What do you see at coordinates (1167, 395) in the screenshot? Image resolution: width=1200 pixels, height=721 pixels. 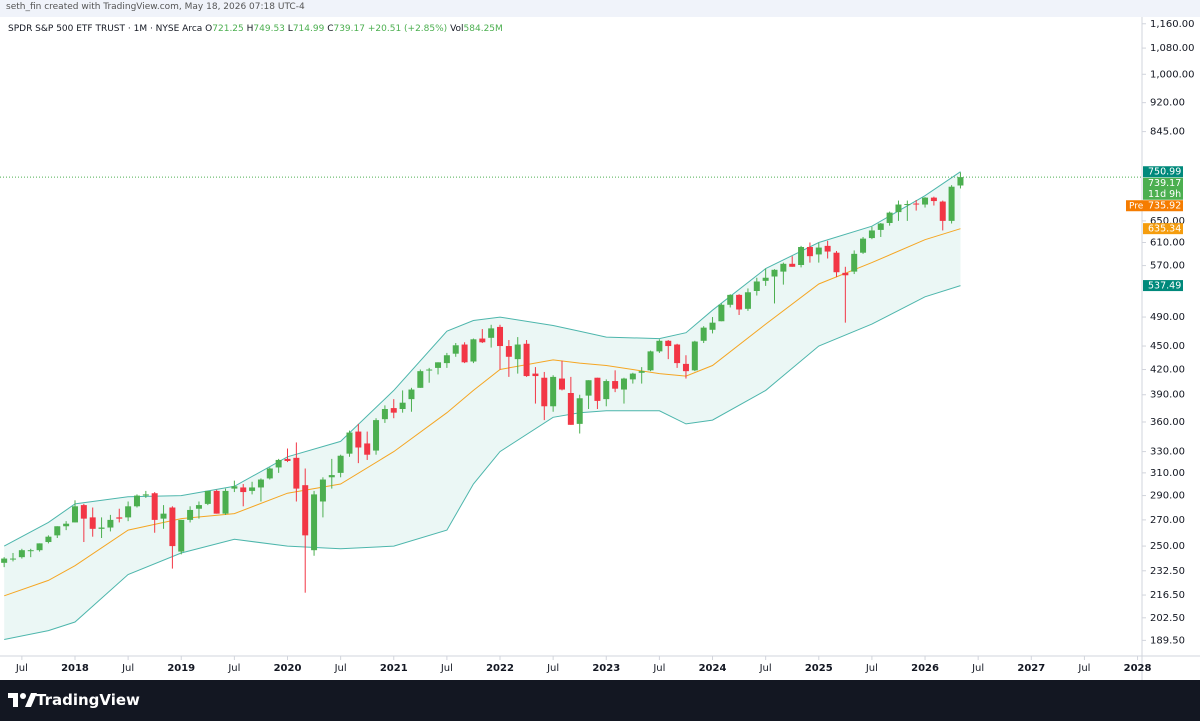 I see `y-tick-label: 390.00` at bounding box center [1167, 395].